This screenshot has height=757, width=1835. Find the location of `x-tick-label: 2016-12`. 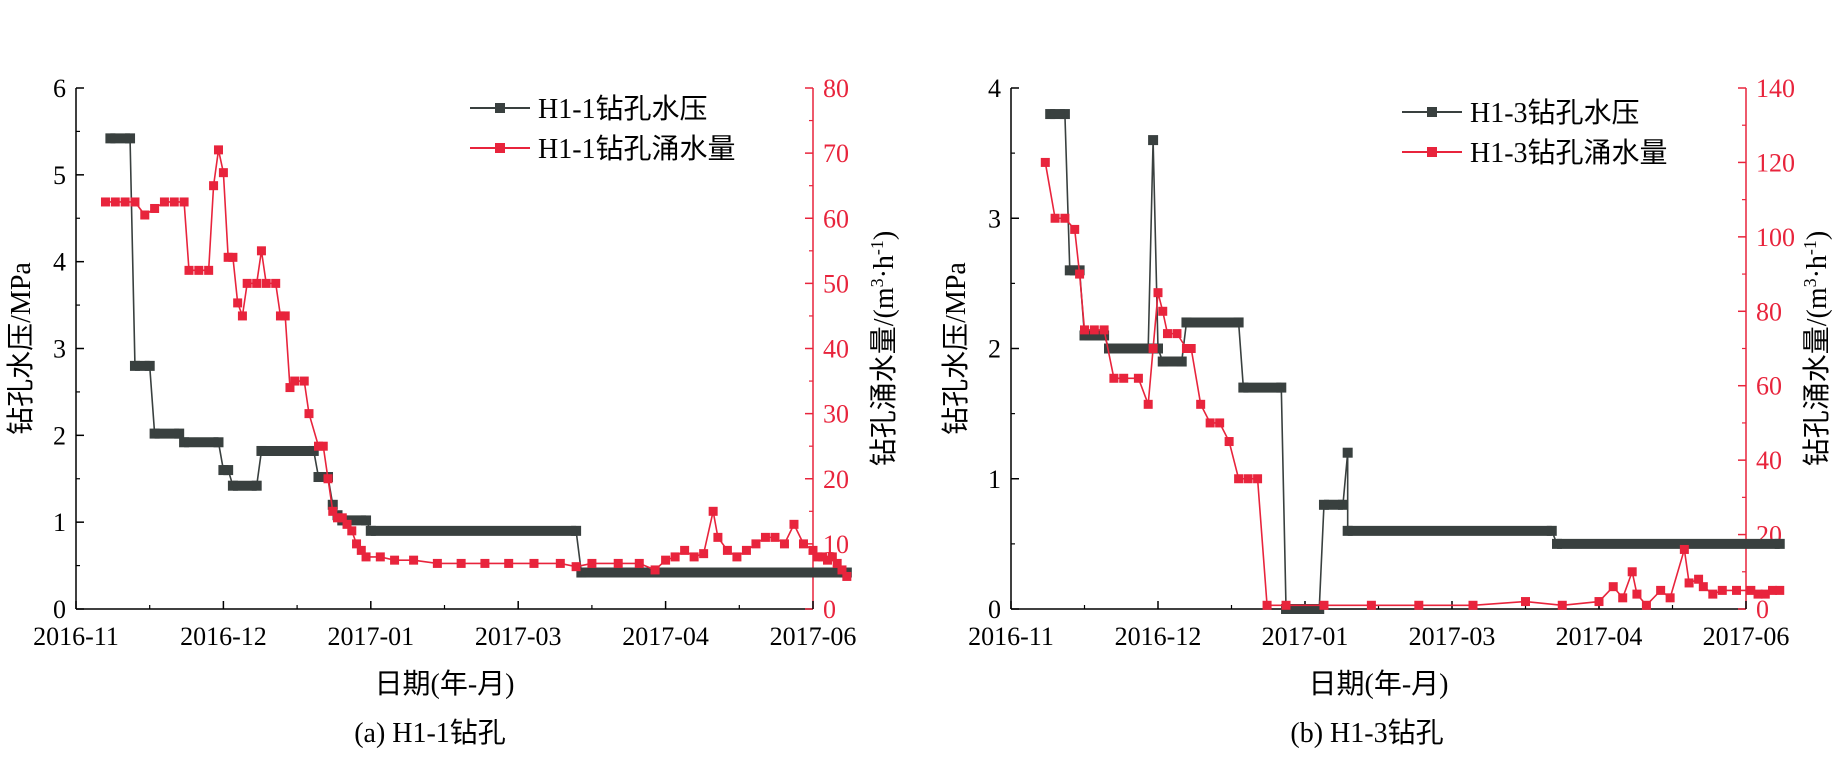

x-tick-label: 2016-12 is located at coordinates (1158, 636).